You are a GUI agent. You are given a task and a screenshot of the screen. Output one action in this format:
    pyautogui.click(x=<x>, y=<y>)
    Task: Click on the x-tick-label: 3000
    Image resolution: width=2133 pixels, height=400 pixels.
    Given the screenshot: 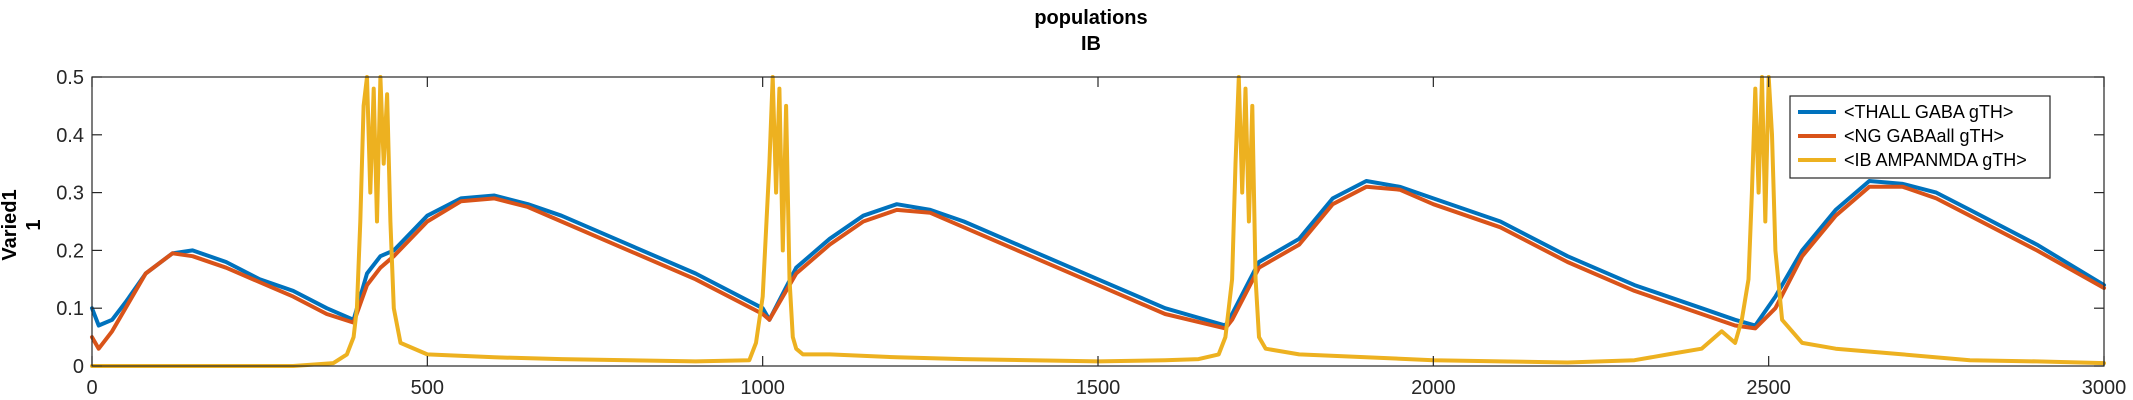 What is the action you would take?
    pyautogui.click(x=2104, y=388)
    